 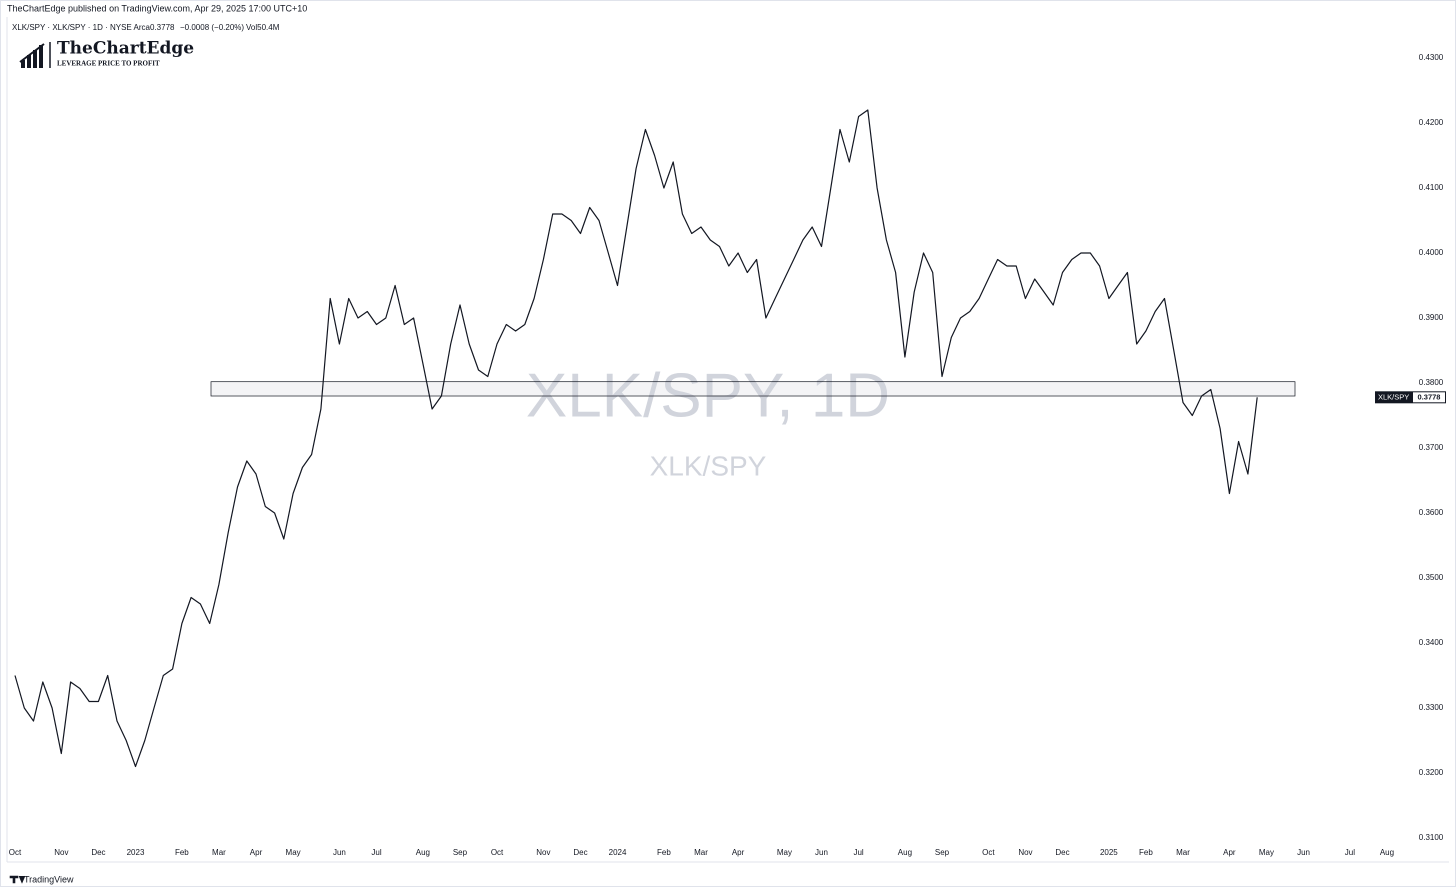 I want to click on y-tick-label: 0.4000, so click(x=1431, y=252).